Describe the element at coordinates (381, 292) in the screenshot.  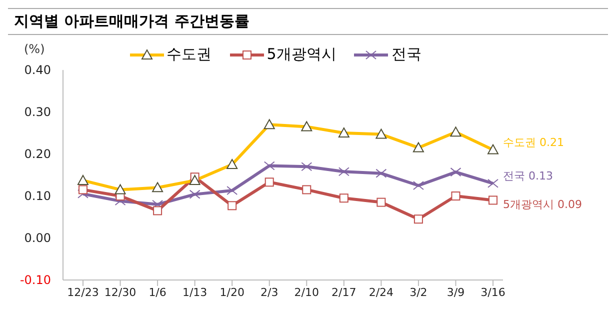
I see `x-tick-label: 2/24` at that location.